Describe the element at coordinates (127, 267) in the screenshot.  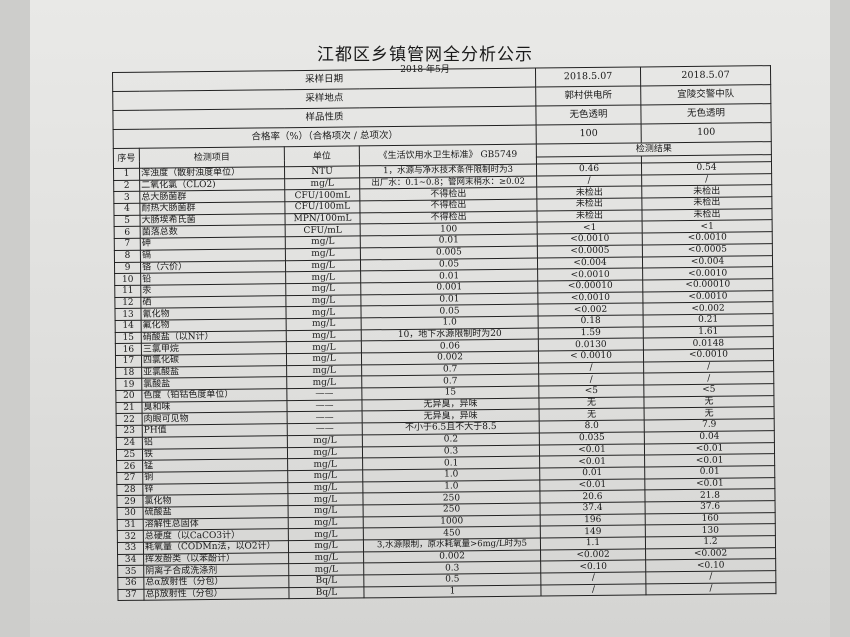
I see `row-number: 9` at that location.